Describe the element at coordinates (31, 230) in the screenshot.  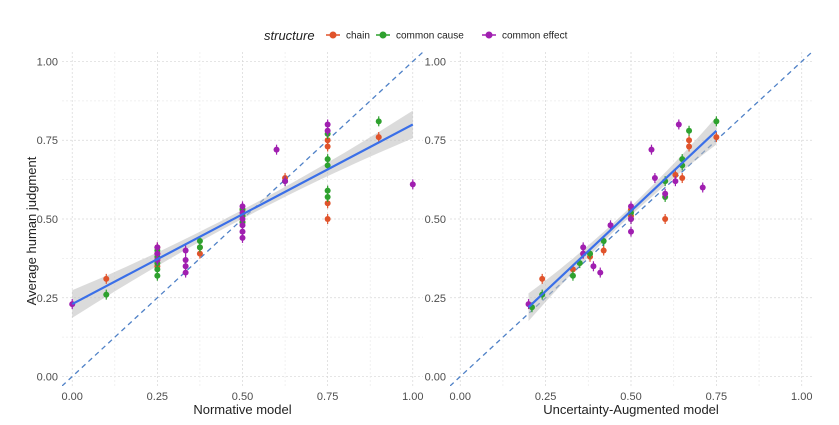
I see `y-axis-title: Average human judgment` at that location.